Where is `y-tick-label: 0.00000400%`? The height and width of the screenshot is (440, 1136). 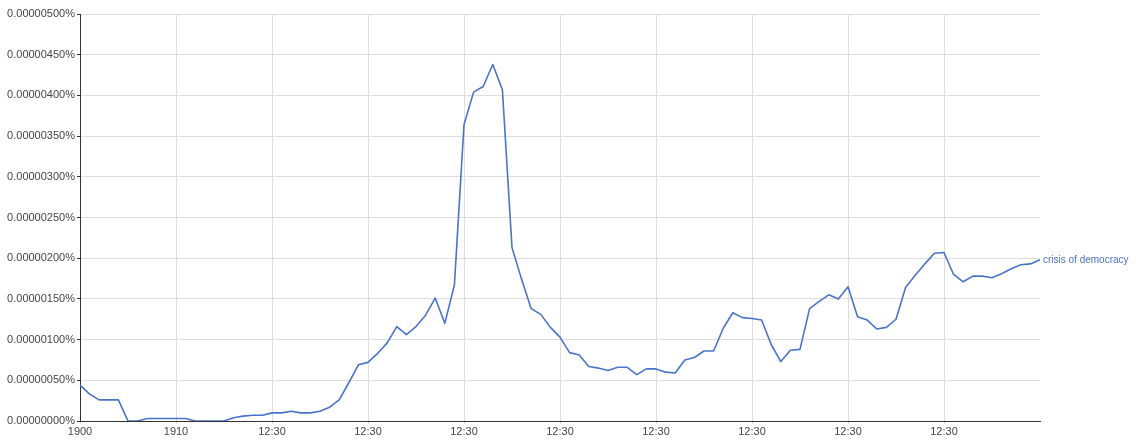
y-tick-label: 0.00000400% is located at coordinates (41, 94).